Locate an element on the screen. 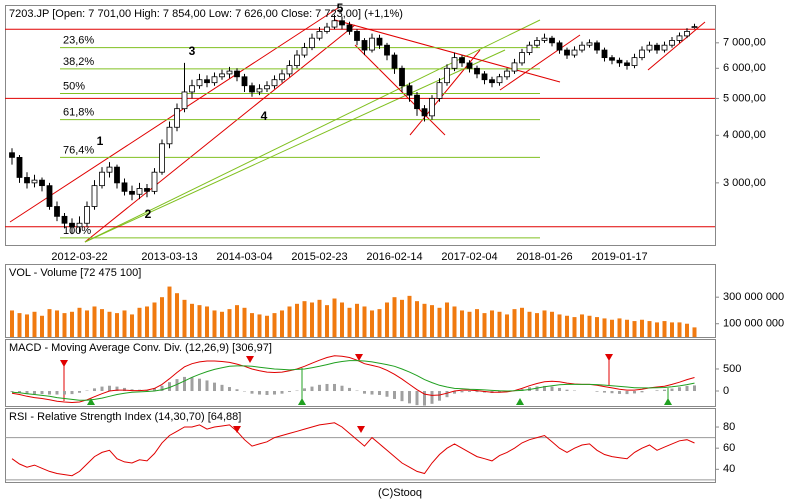 The image size is (800, 500). x-tick-label: 2016-02-14 is located at coordinates (394, 257).